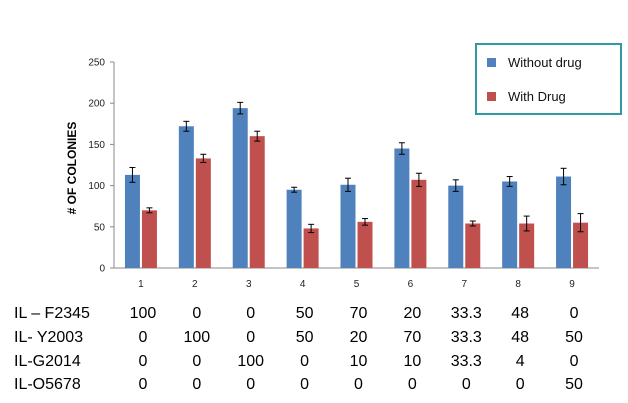  I want to click on y-tick-label: 0, so click(102, 269).